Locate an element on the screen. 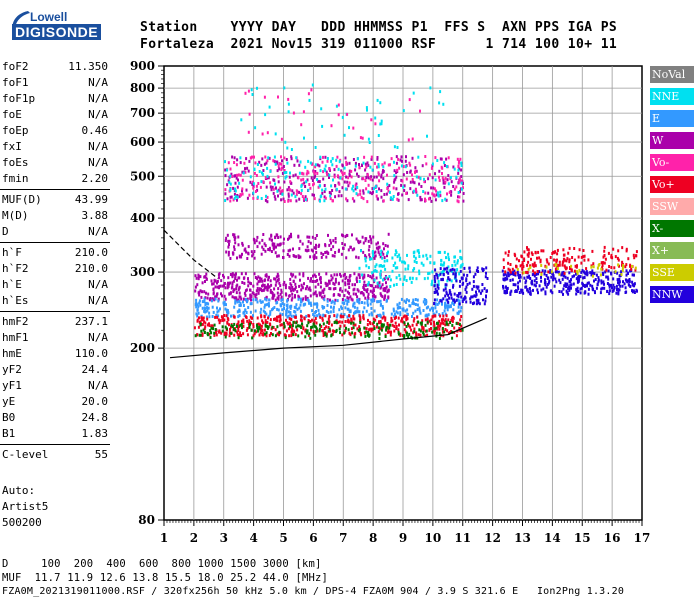 This screenshot has height=600, width=700. param-row: h`E N/A is located at coordinates (55, 286).